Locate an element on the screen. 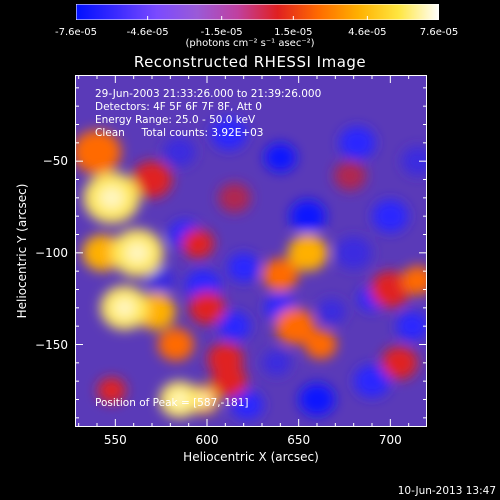 The height and width of the screenshot is (500, 500). x-tick-label: 650 is located at coordinates (299, 440).